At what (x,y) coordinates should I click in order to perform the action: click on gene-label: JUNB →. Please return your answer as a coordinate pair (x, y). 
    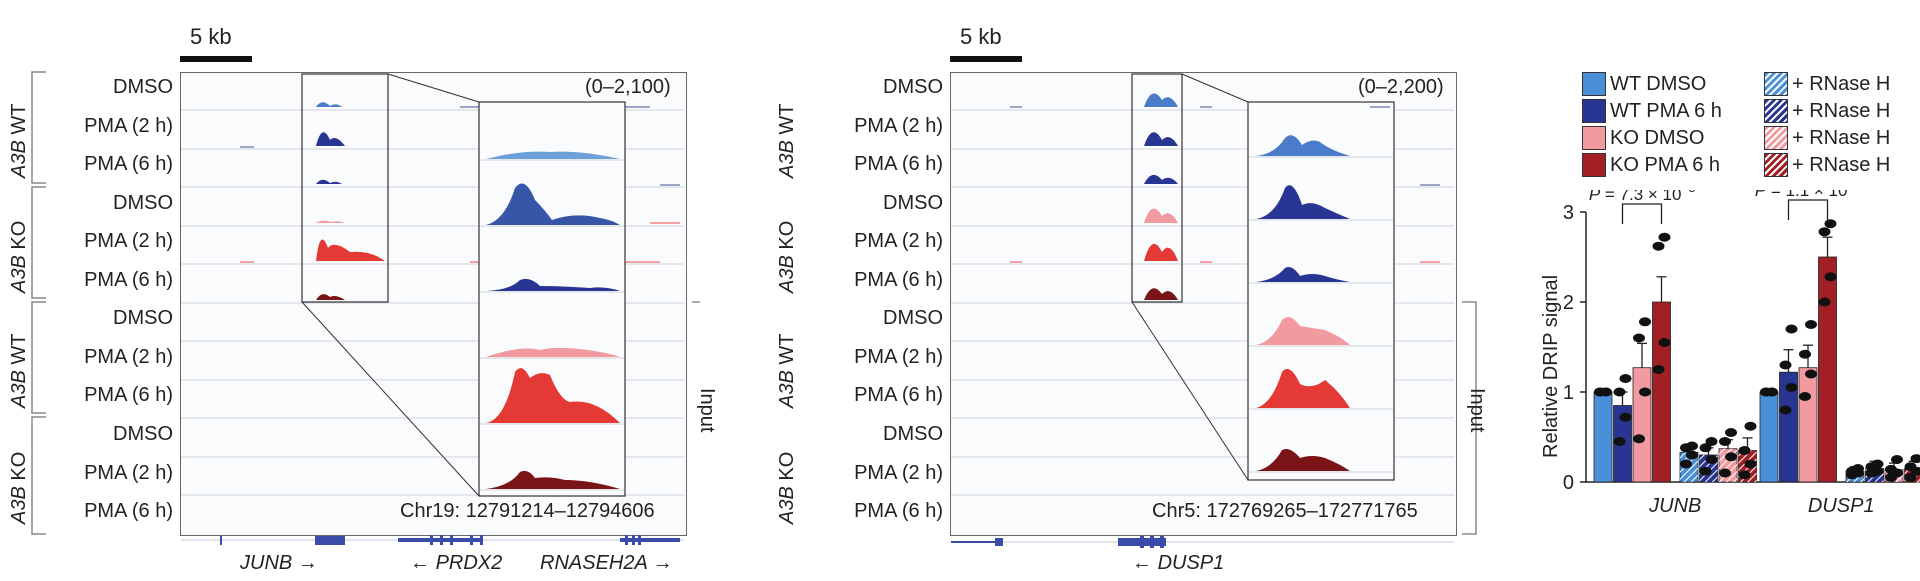
    Looking at the image, I should click on (279, 563).